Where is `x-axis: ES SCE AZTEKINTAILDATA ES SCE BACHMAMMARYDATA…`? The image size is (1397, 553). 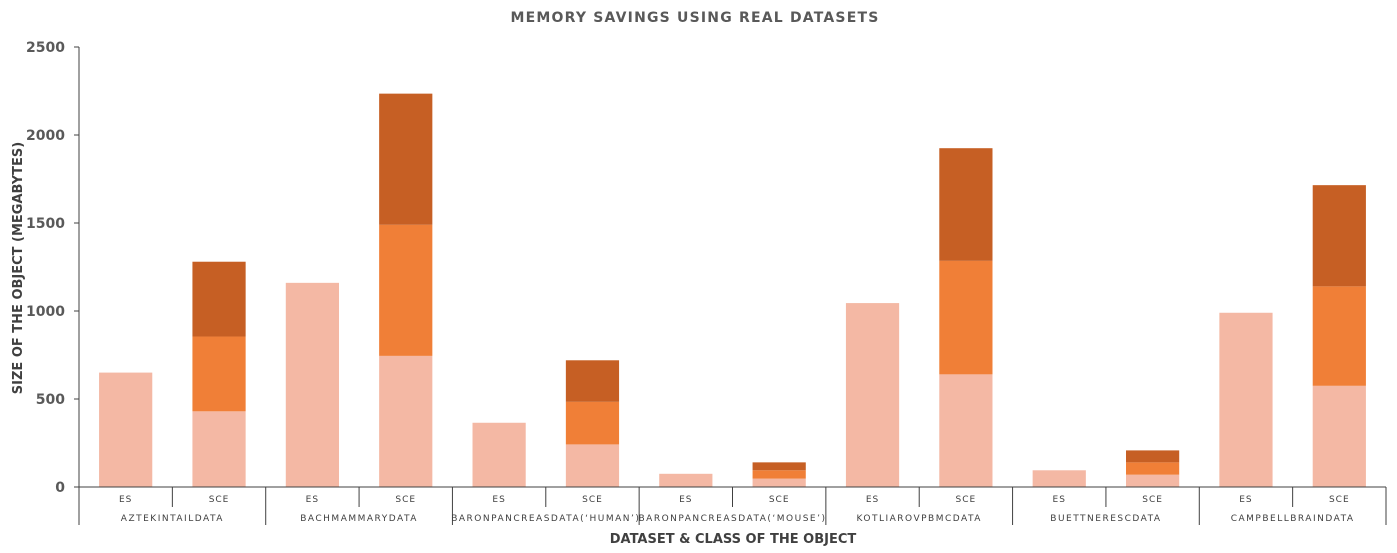
x-axis: ES SCE AZTEKINTAILDATA ES SCE BACHMAMMARYDATA… is located at coordinates (732, 505).